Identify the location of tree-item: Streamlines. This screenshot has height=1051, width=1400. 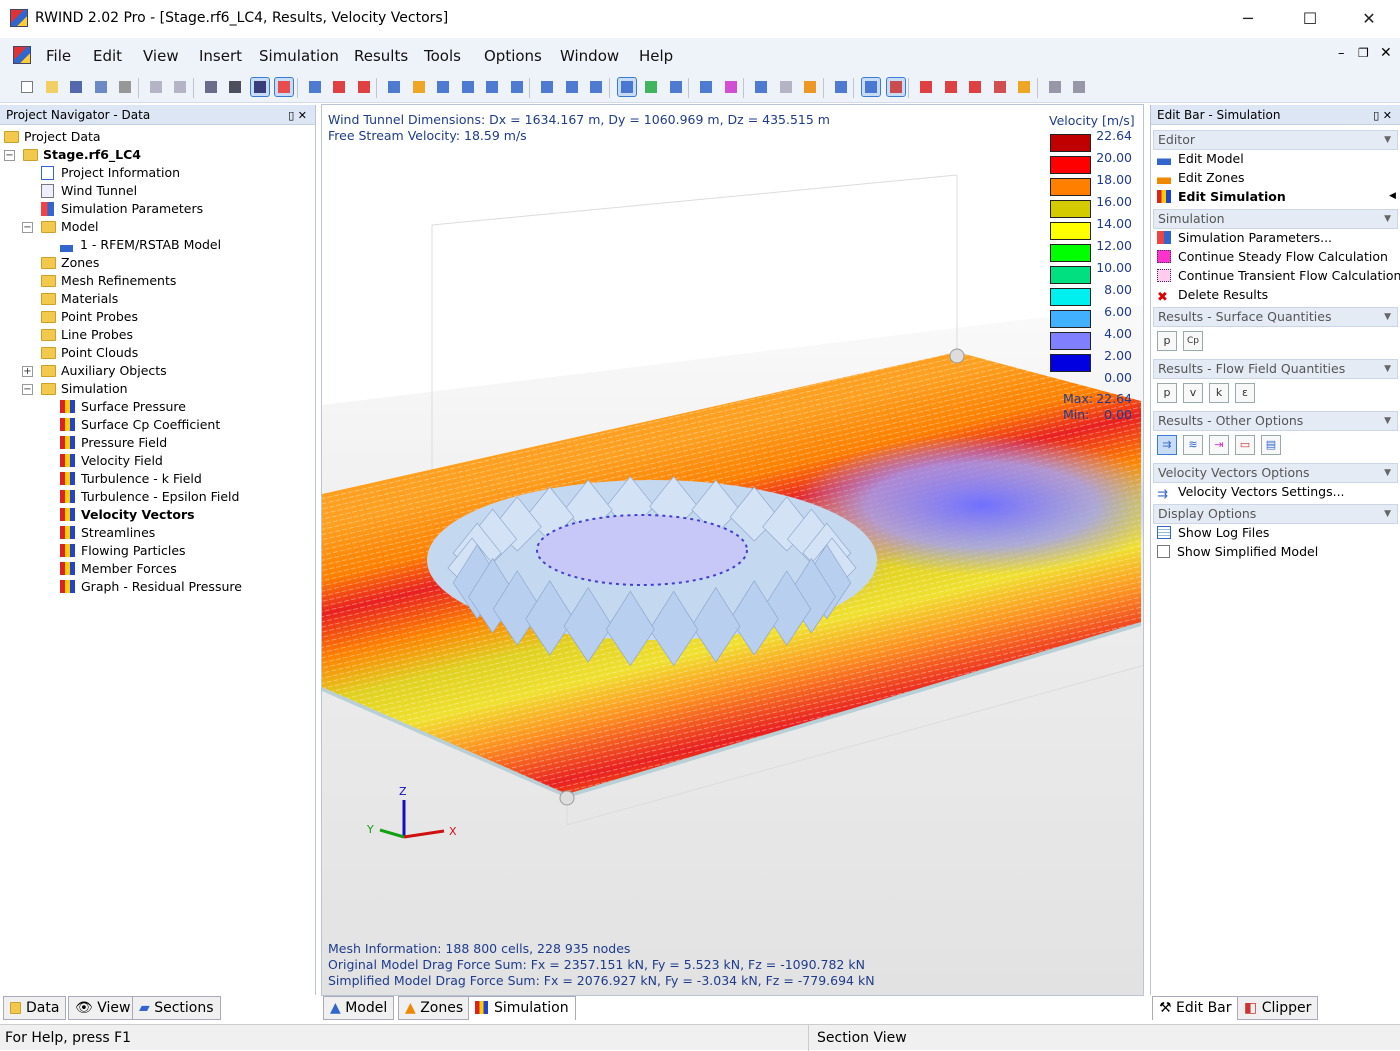
(107, 533).